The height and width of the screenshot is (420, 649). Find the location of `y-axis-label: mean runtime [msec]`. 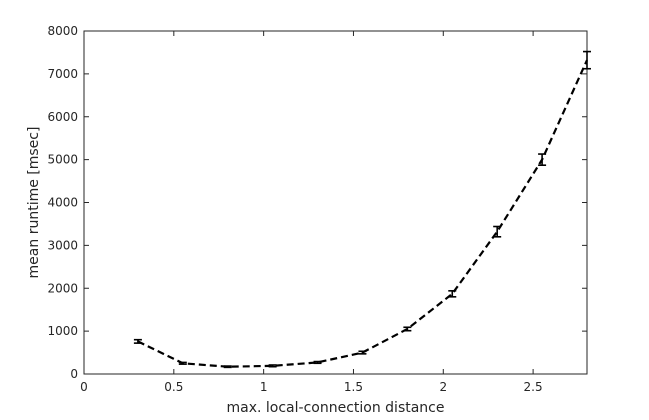

y-axis-label: mean runtime [msec] is located at coordinates (34, 203).